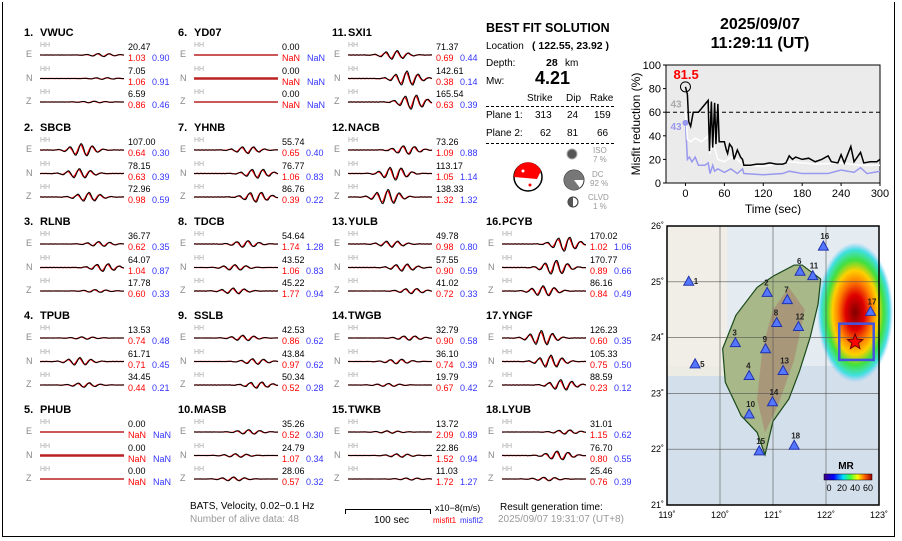  What do you see at coordinates (760, 441) in the screenshot?
I see `station-marker-label: 15` at bounding box center [760, 441].